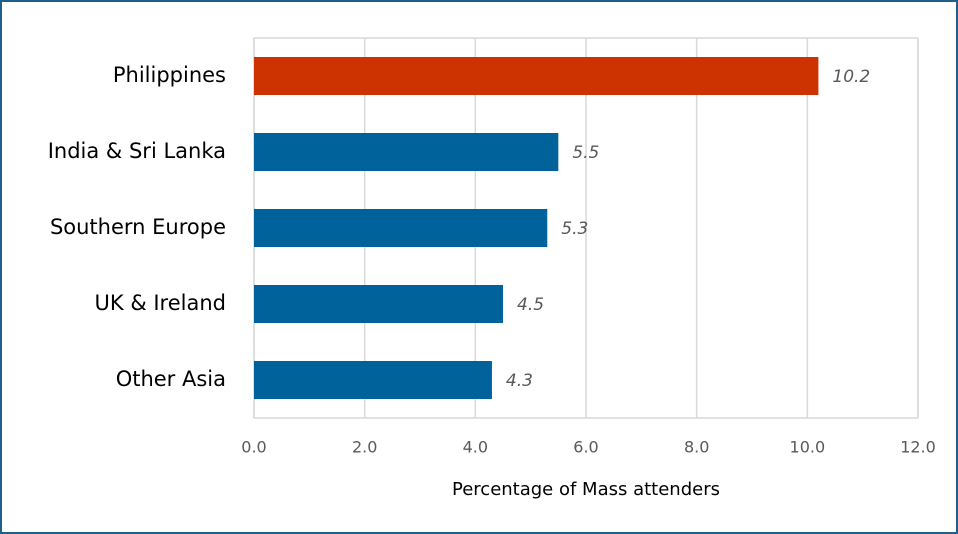 The width and height of the screenshot is (958, 534). What do you see at coordinates (169, 75) in the screenshot?
I see `y-tick-label: Philippines` at bounding box center [169, 75].